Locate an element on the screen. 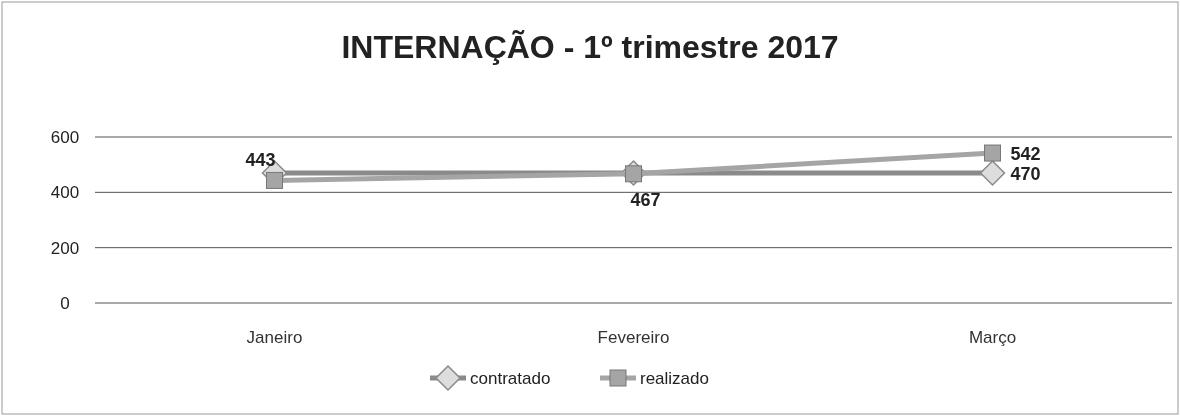  y-tick-label: 400 is located at coordinates (65, 193).